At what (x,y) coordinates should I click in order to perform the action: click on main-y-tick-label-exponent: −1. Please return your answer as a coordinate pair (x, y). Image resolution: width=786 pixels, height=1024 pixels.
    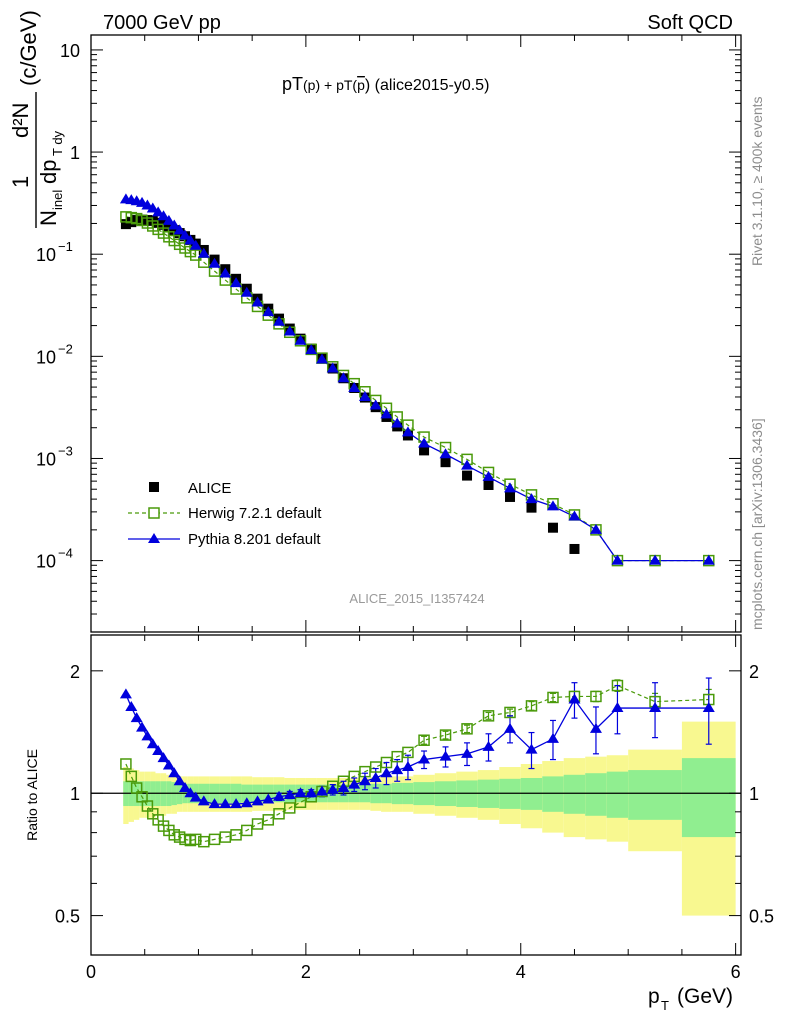
    Looking at the image, I should click on (65, 246).